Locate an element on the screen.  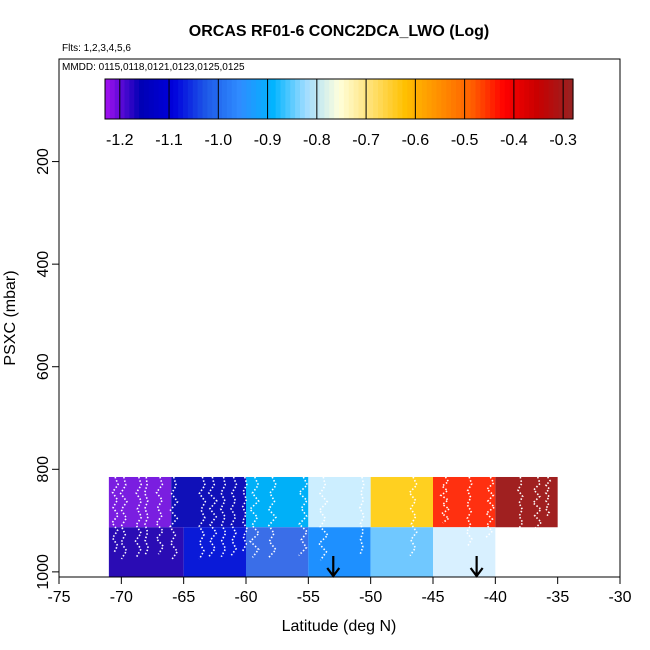
dates-subtitle: MMDD: 0115,0118,0121,0123,0125,0125 is located at coordinates (153, 67).